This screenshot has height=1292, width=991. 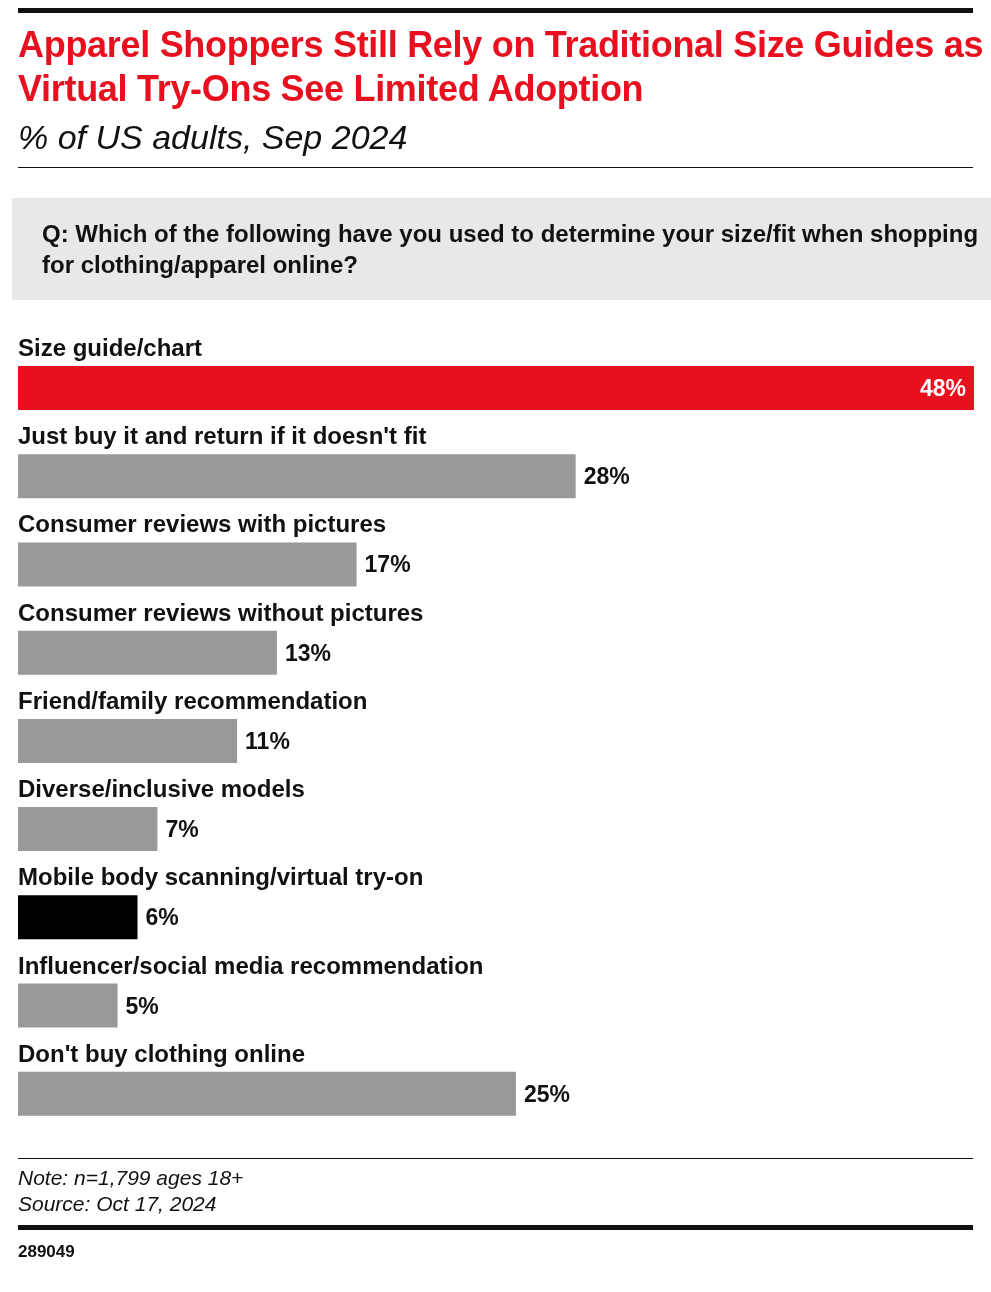 What do you see at coordinates (202, 524) in the screenshot?
I see `y-tick-label: Consumer reviews with pictures` at bounding box center [202, 524].